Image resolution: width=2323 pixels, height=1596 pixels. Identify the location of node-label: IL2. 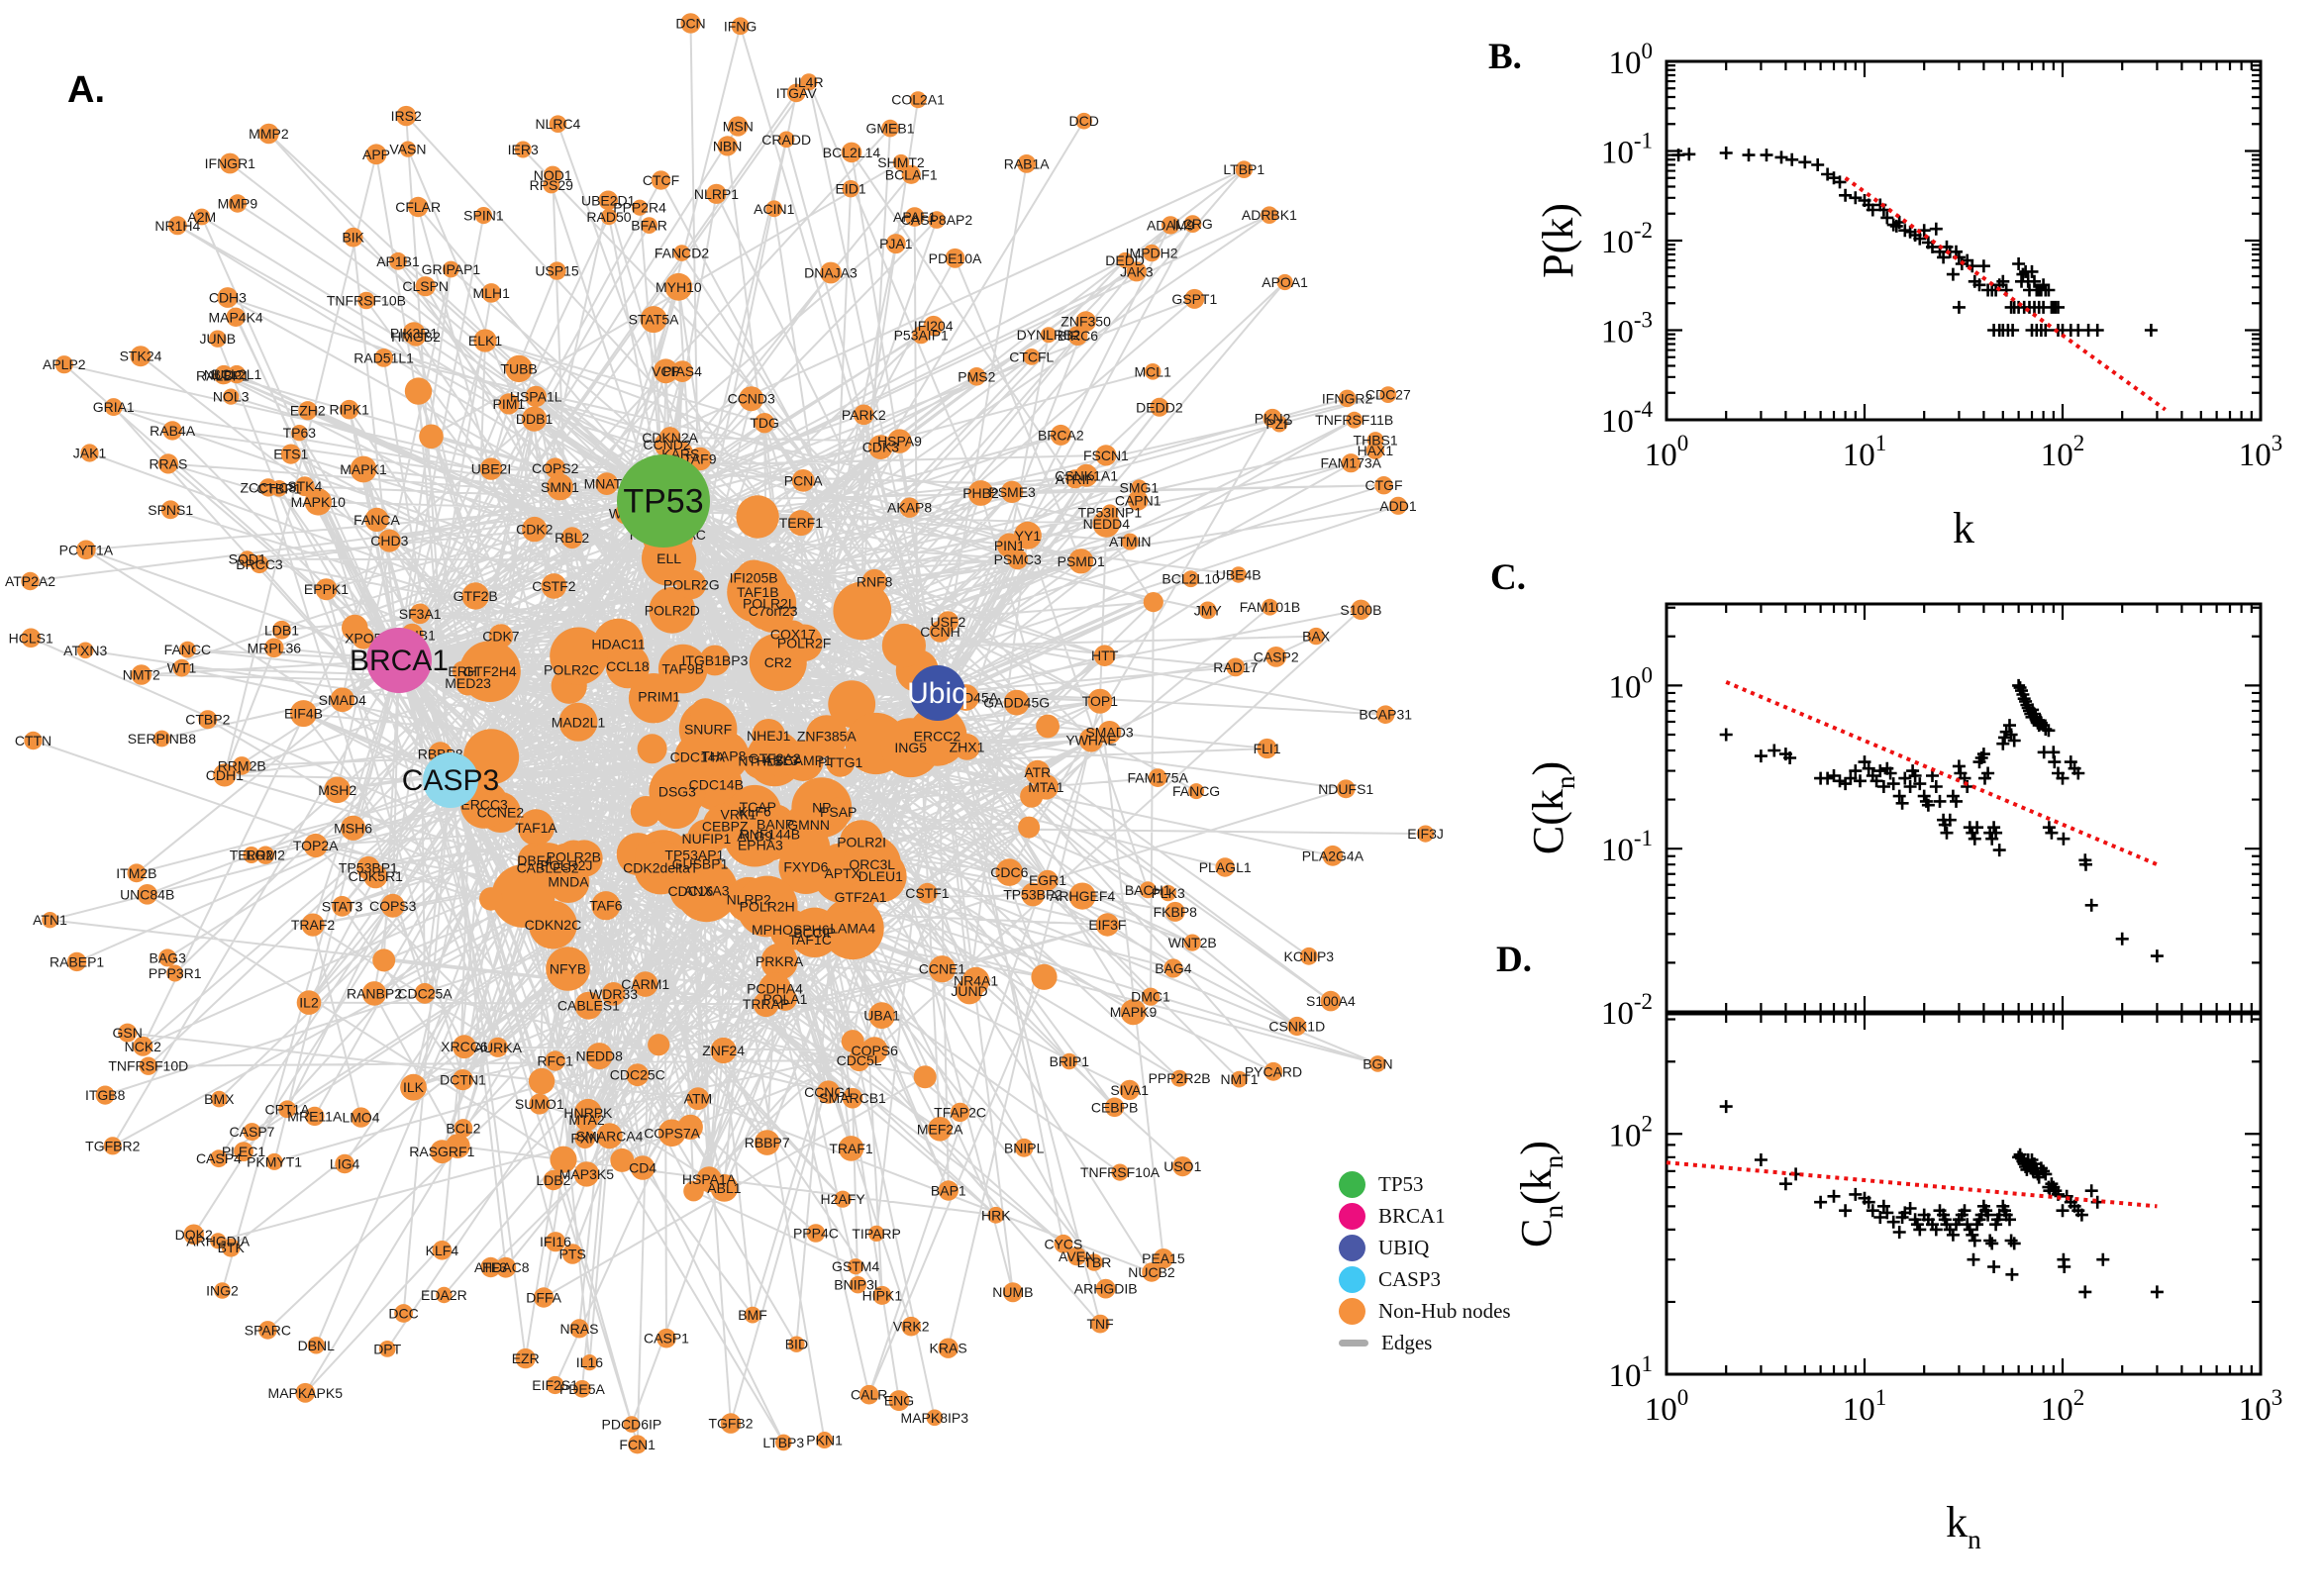
(309, 1003).